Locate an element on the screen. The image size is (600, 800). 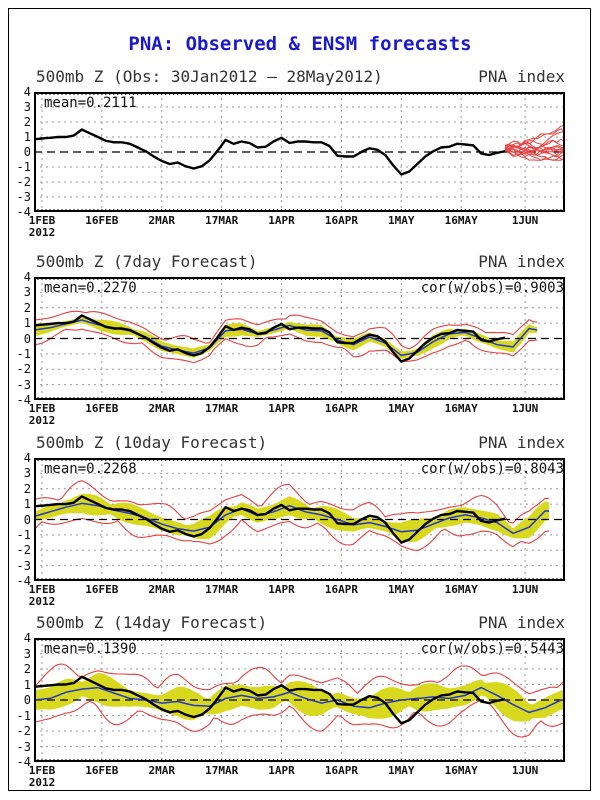
panel-4-chart is located at coordinates (299, 700).